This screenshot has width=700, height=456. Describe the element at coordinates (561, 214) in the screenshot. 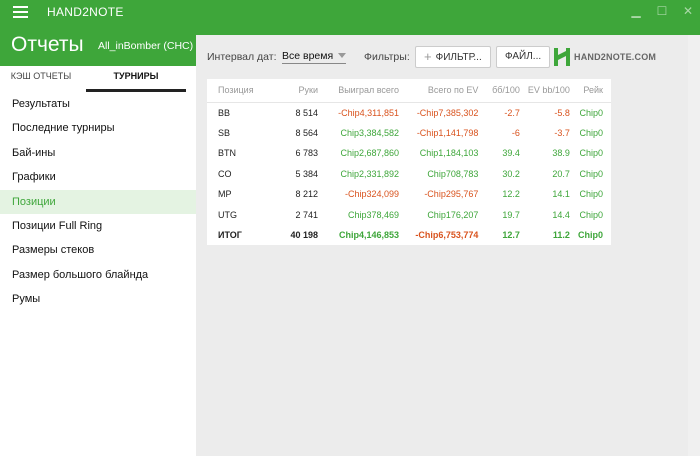

I see `cell-ev-bb100: 14.4` at that location.